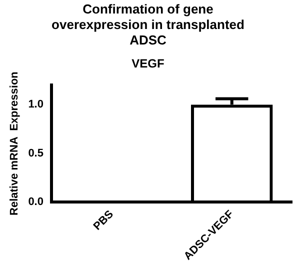 The width and height of the screenshot is (300, 269). Describe the element at coordinates (14, 143) in the screenshot. I see `y-axis-title: Relative mRNA Expression` at that location.